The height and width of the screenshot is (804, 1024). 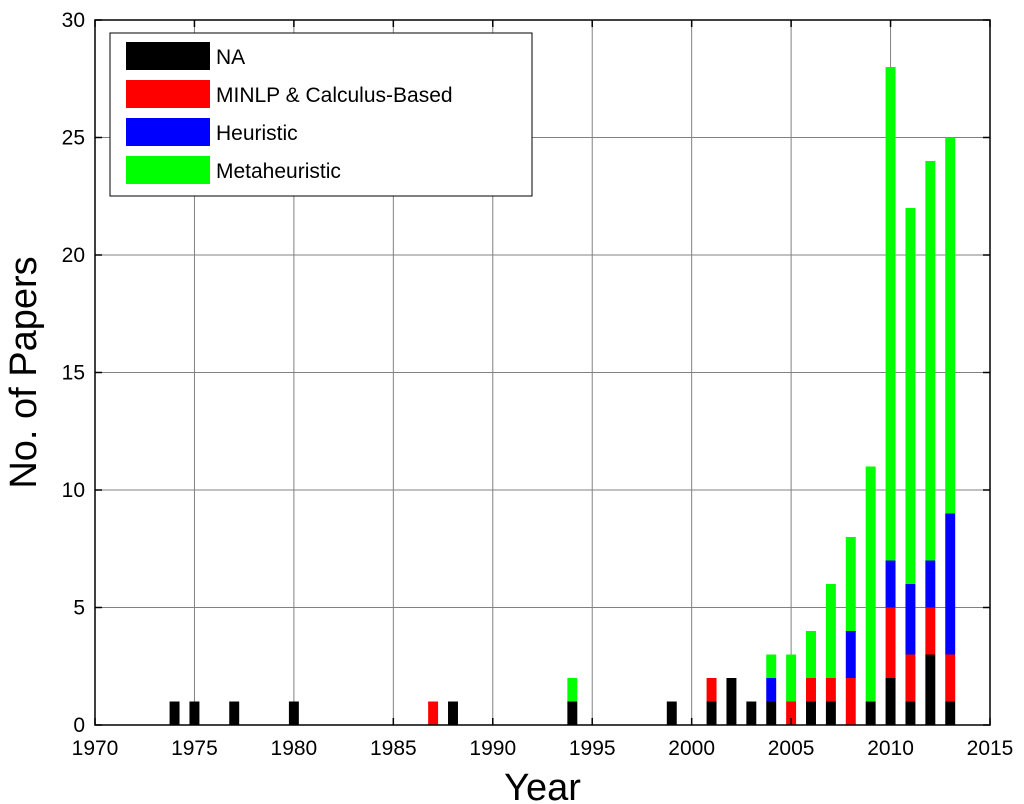 What do you see at coordinates (671, 713) in the screenshot?
I see `bar-na-1999` at bounding box center [671, 713].